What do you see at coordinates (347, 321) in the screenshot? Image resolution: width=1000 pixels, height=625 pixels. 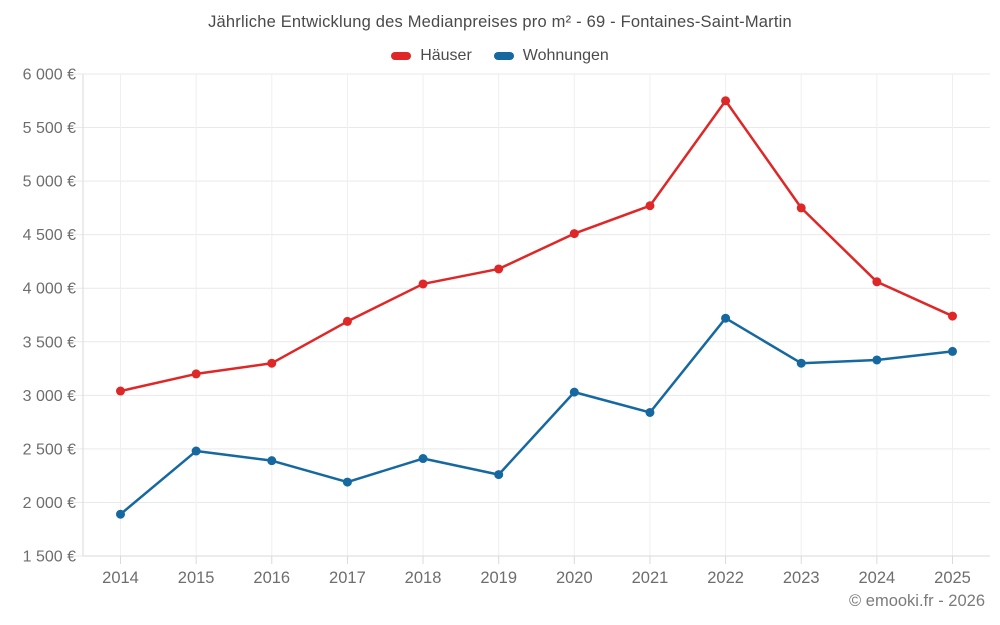 I see `series-hauser-point-2017` at bounding box center [347, 321].